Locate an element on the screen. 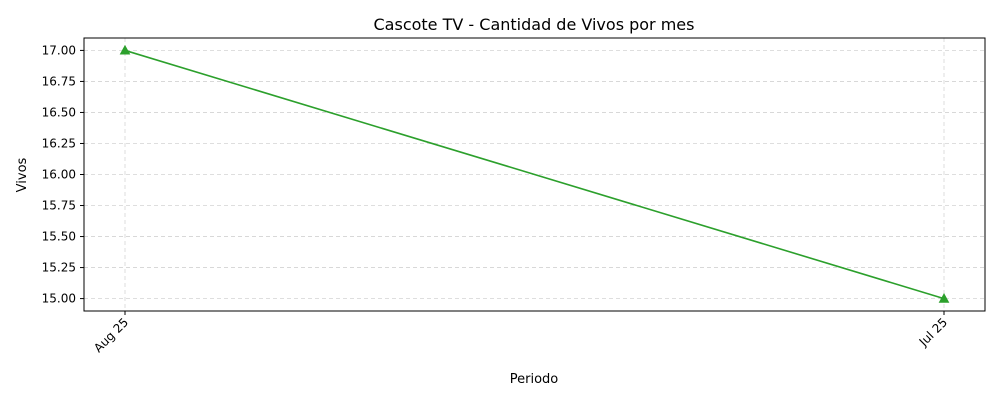 Image resolution: width=1000 pixels, height=404 pixels. y-tick-label: 16.75 is located at coordinates (59, 81).